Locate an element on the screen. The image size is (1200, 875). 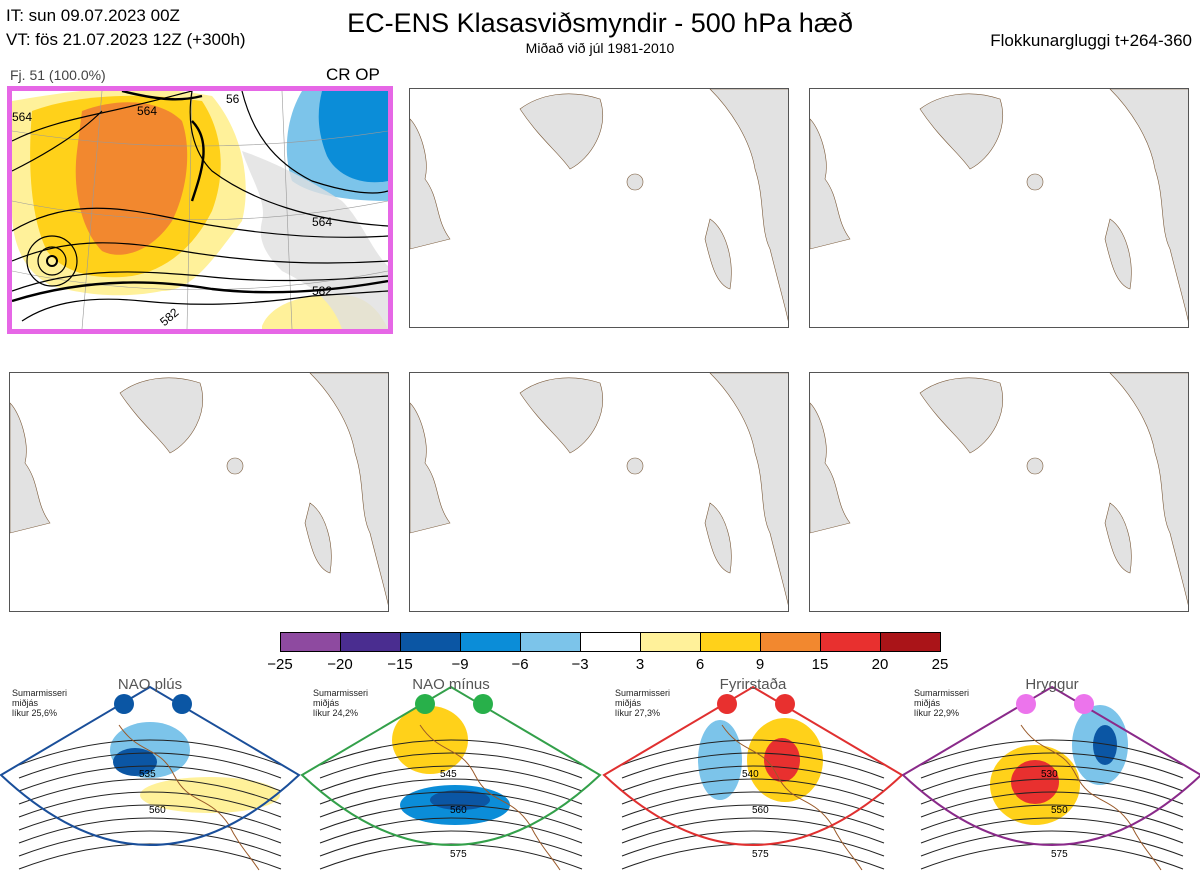
page-title: EC-ENS Klasasviðsmyndir - 500 hPa hæð is located at coordinates (600, 23).